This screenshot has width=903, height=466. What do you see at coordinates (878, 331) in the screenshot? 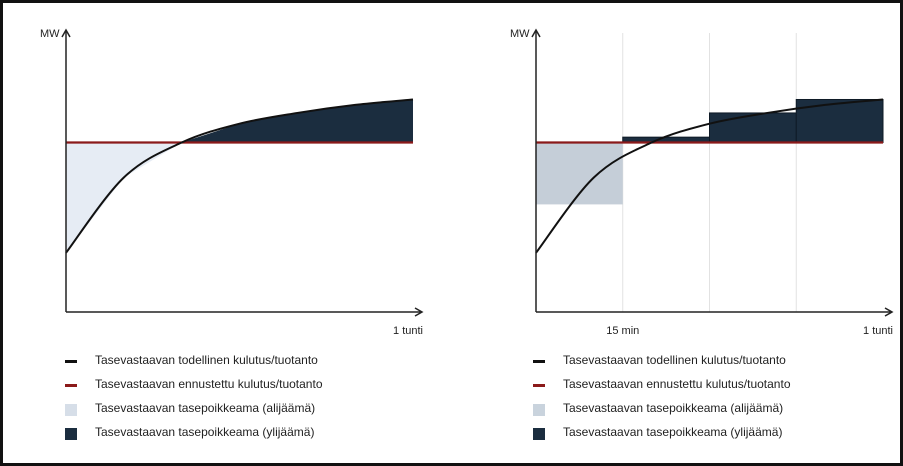
I see `x-tick-label-2: 1 tunti` at bounding box center [878, 331].